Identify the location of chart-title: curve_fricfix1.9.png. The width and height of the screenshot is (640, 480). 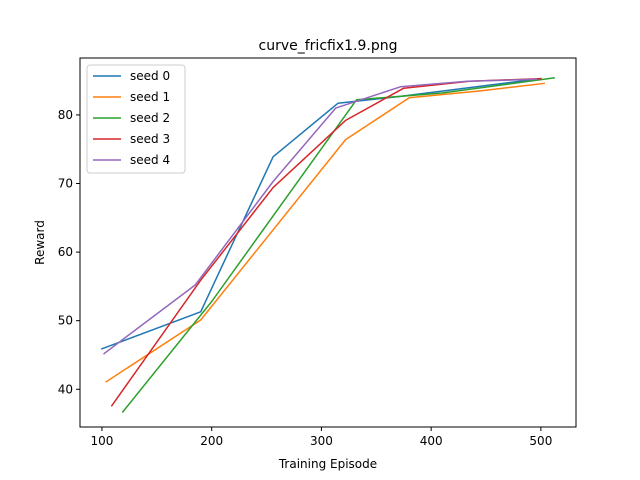
(328, 46).